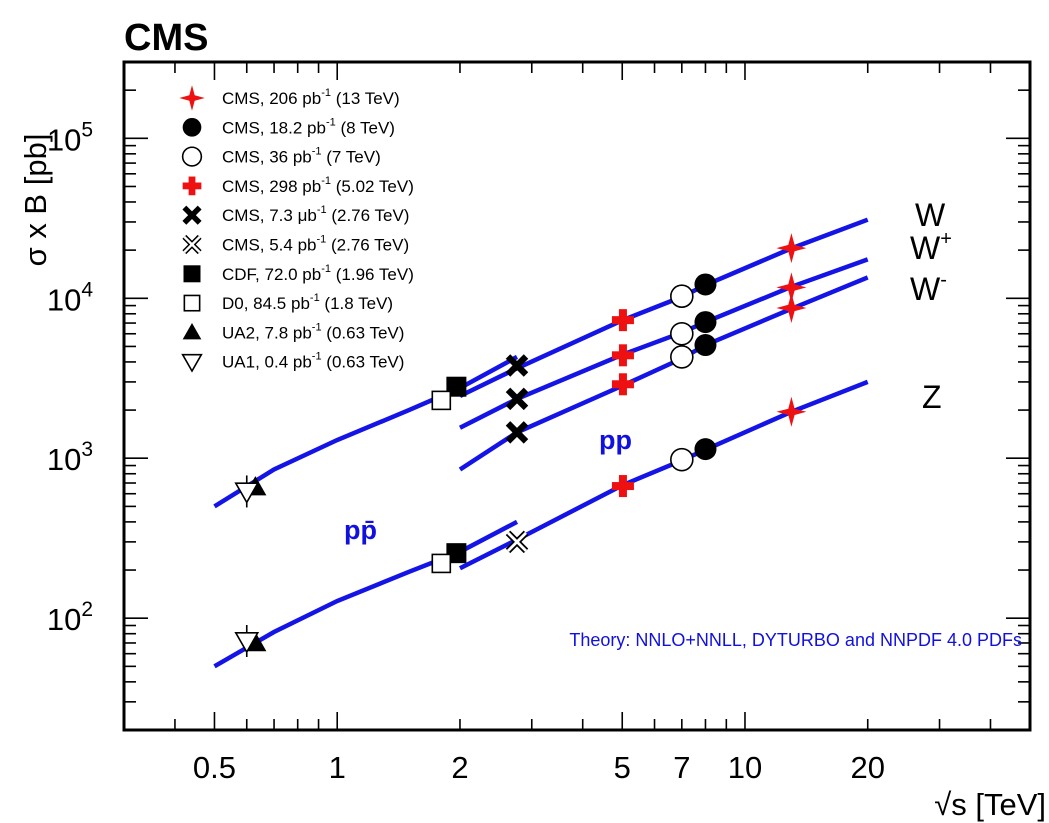  I want to click on legend-text: UA2, 7.8 pb, so click(267, 332).